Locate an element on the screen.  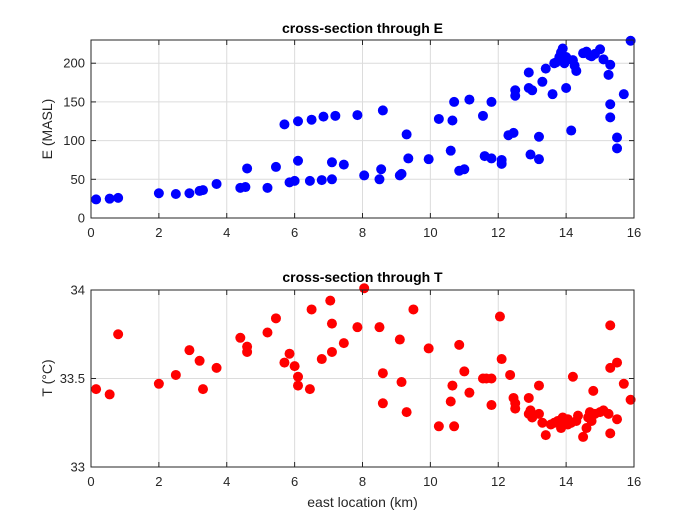
y-axis-label-elevation: E (MASL) is located at coordinates (47, 129).